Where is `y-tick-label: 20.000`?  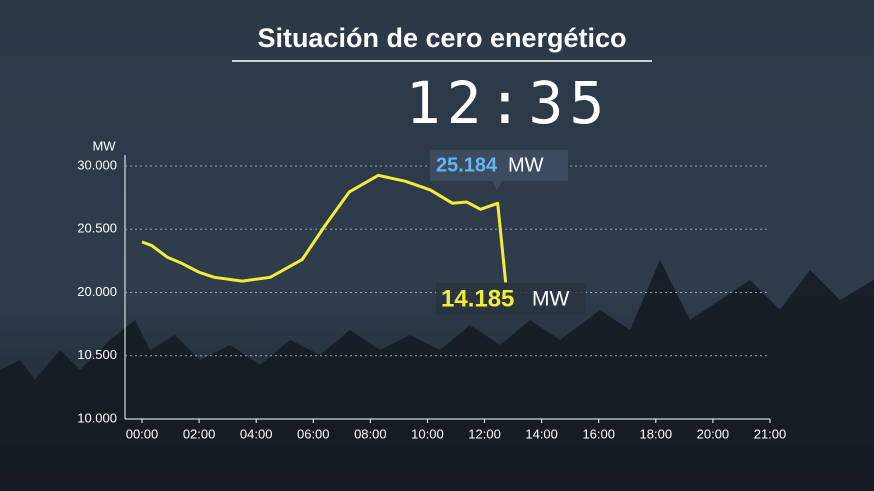
y-tick-label: 20.000 is located at coordinates (97, 291).